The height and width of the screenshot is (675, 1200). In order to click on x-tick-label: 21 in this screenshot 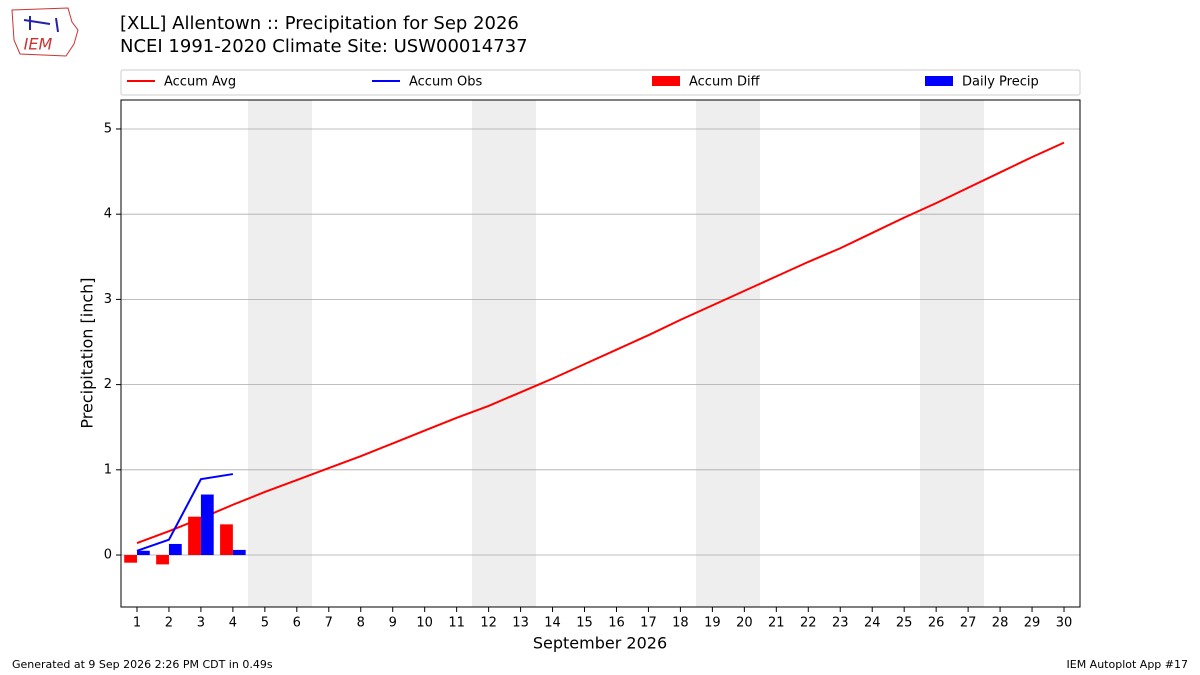, I will do `click(776, 623)`.